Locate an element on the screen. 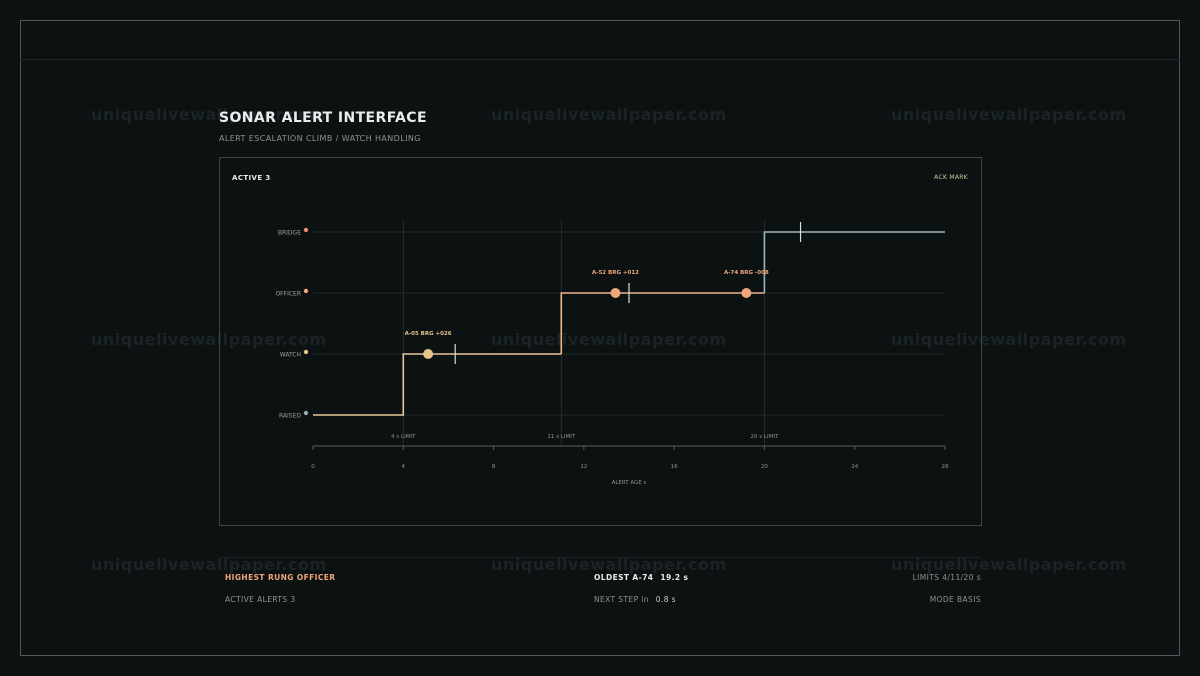 This screenshot has width=1200, height=676. x-tick-label: 24 is located at coordinates (854, 467).